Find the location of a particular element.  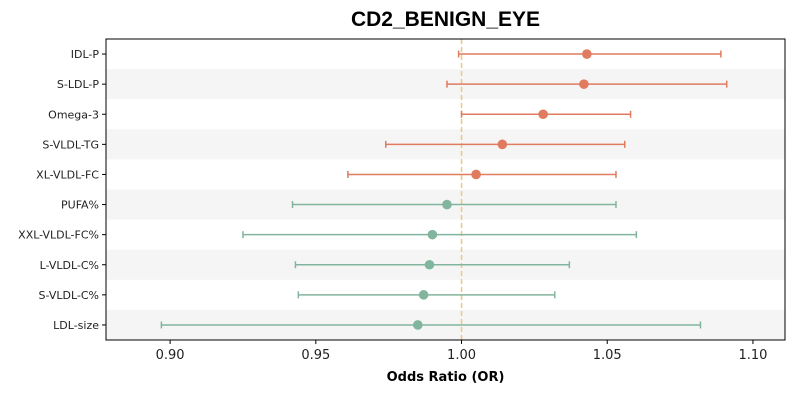

x-tick-label: 0.95 is located at coordinates (315, 355).